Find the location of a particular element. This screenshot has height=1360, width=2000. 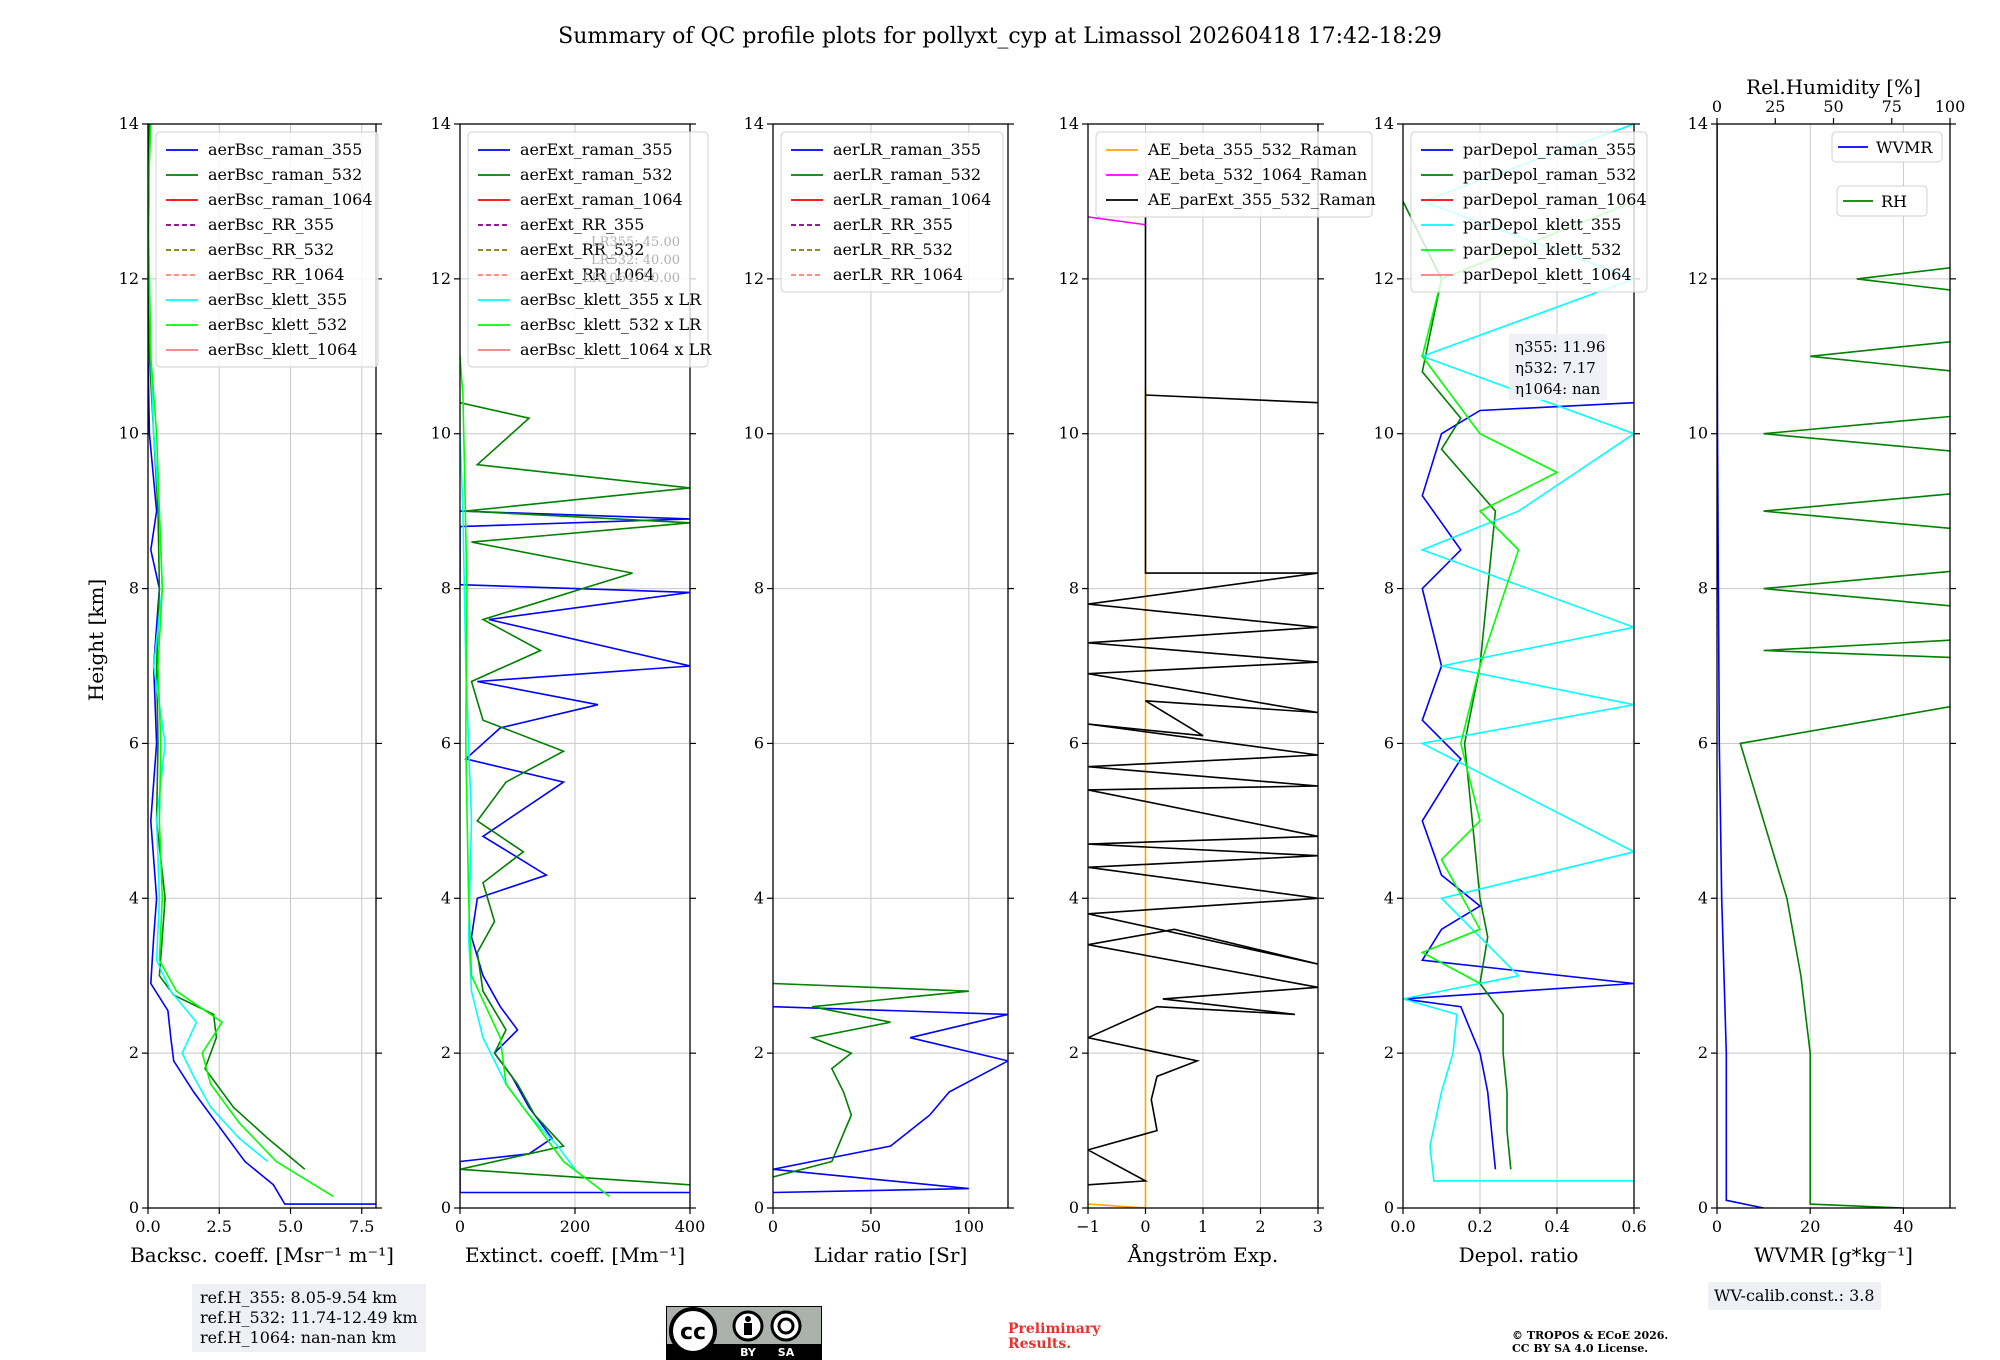

top-x-tick-label: 75 is located at coordinates (1892, 106).